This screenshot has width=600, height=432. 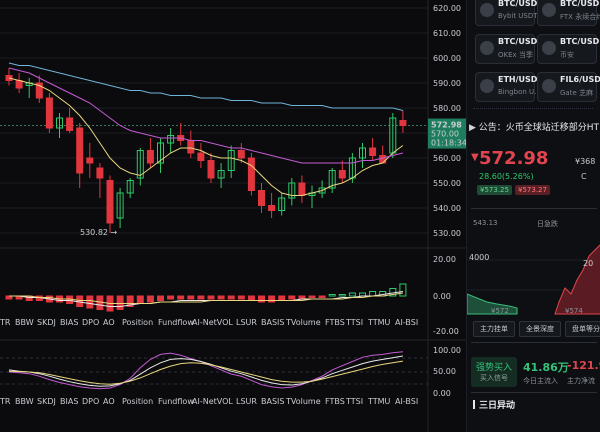 What do you see at coordinates (447, 158) in the screenshot?
I see `price-axis-label: 560.00` at bounding box center [447, 158].